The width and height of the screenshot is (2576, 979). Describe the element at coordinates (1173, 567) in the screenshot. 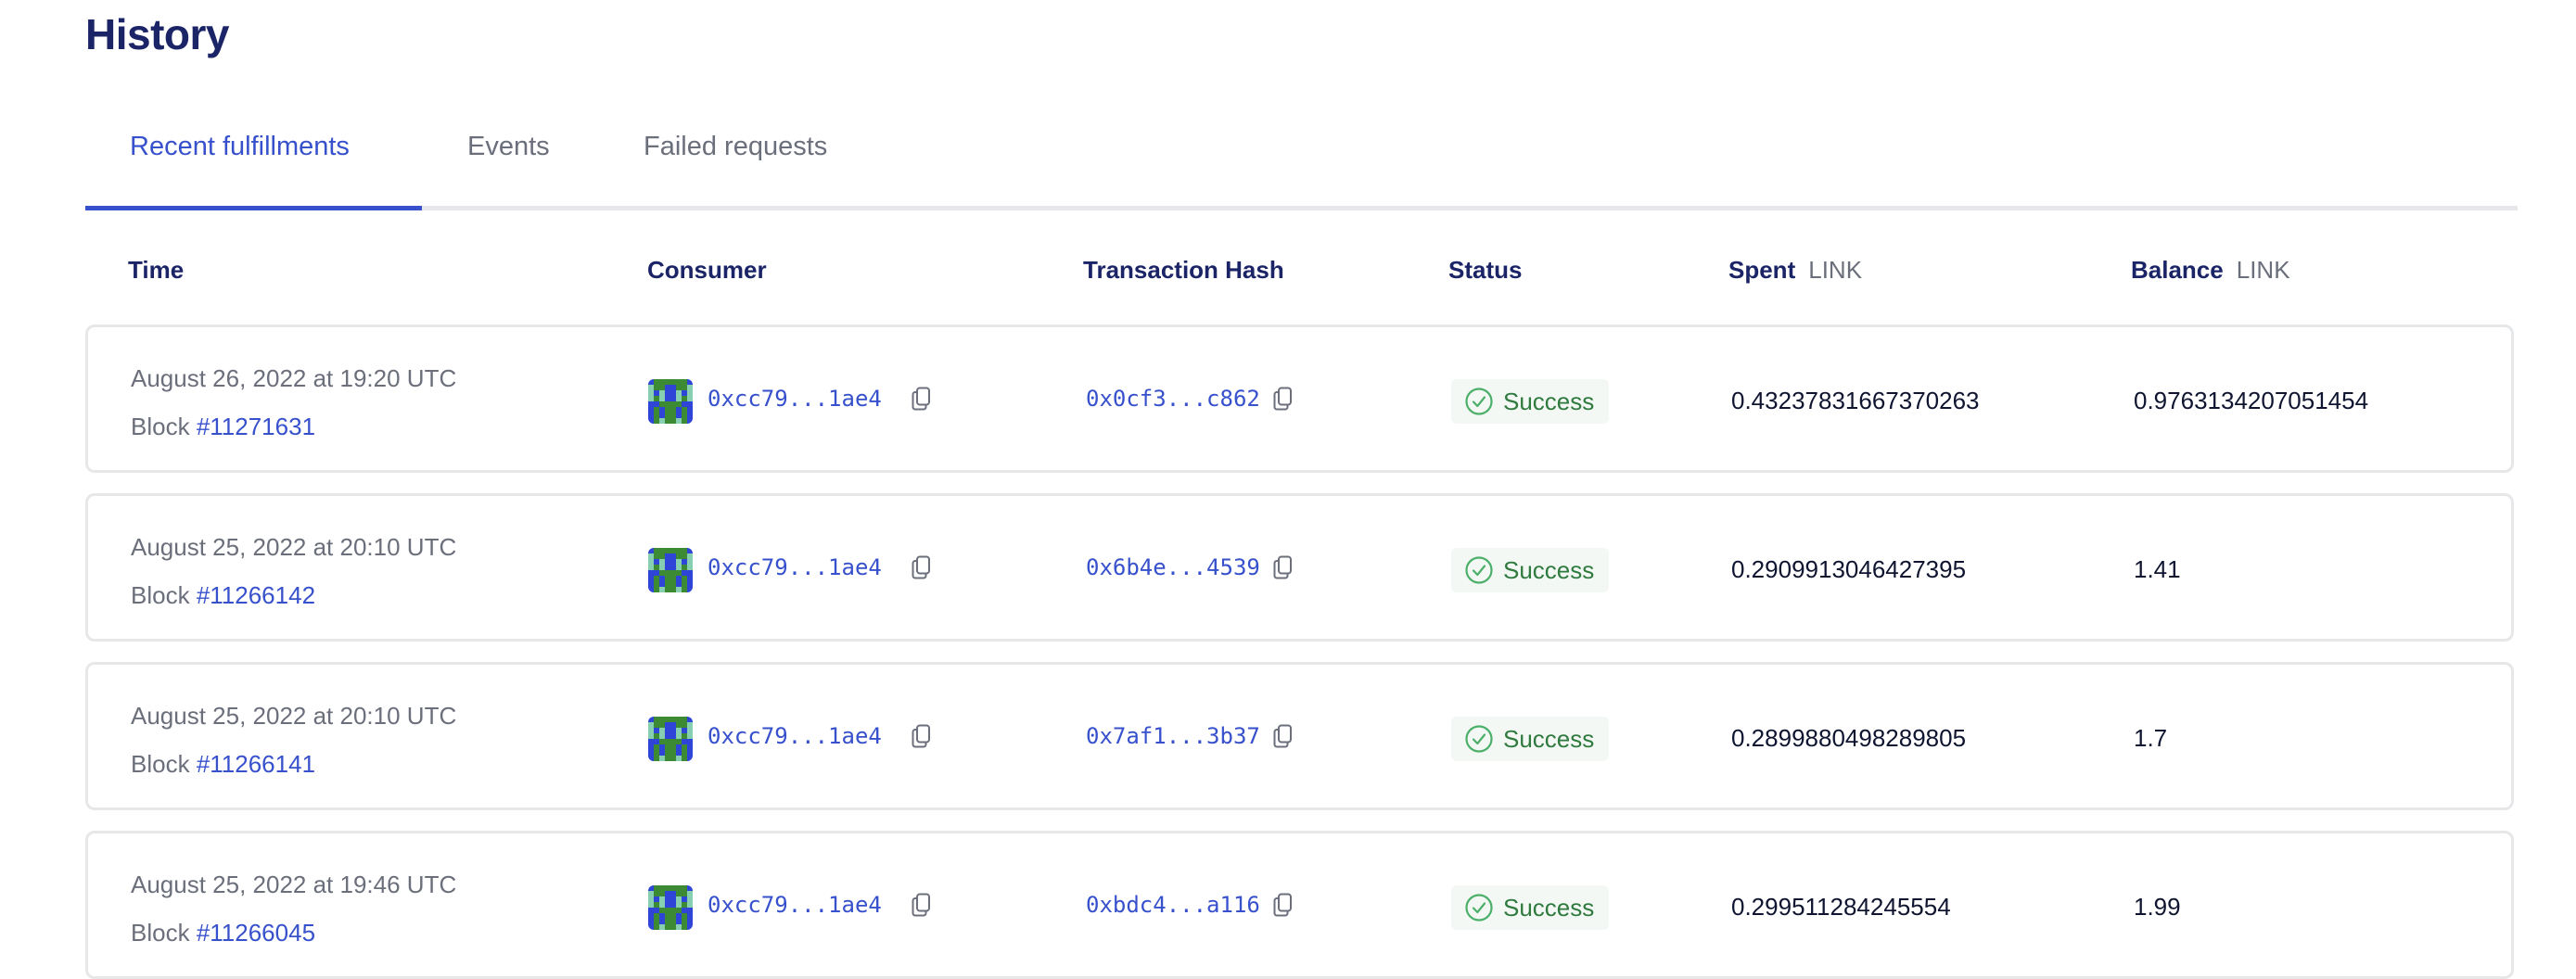

I see `transaction-hash-link: 0x6b4e...4539` at that location.